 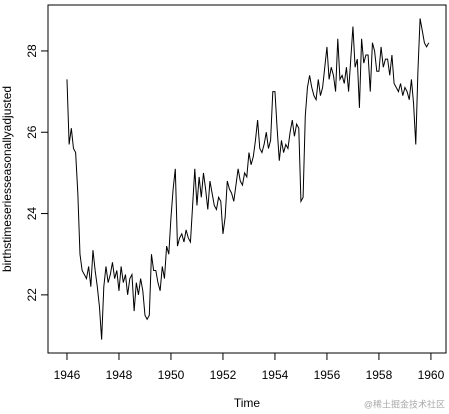 What do you see at coordinates (327, 375) in the screenshot?
I see `x-tick-label: 1956` at bounding box center [327, 375].